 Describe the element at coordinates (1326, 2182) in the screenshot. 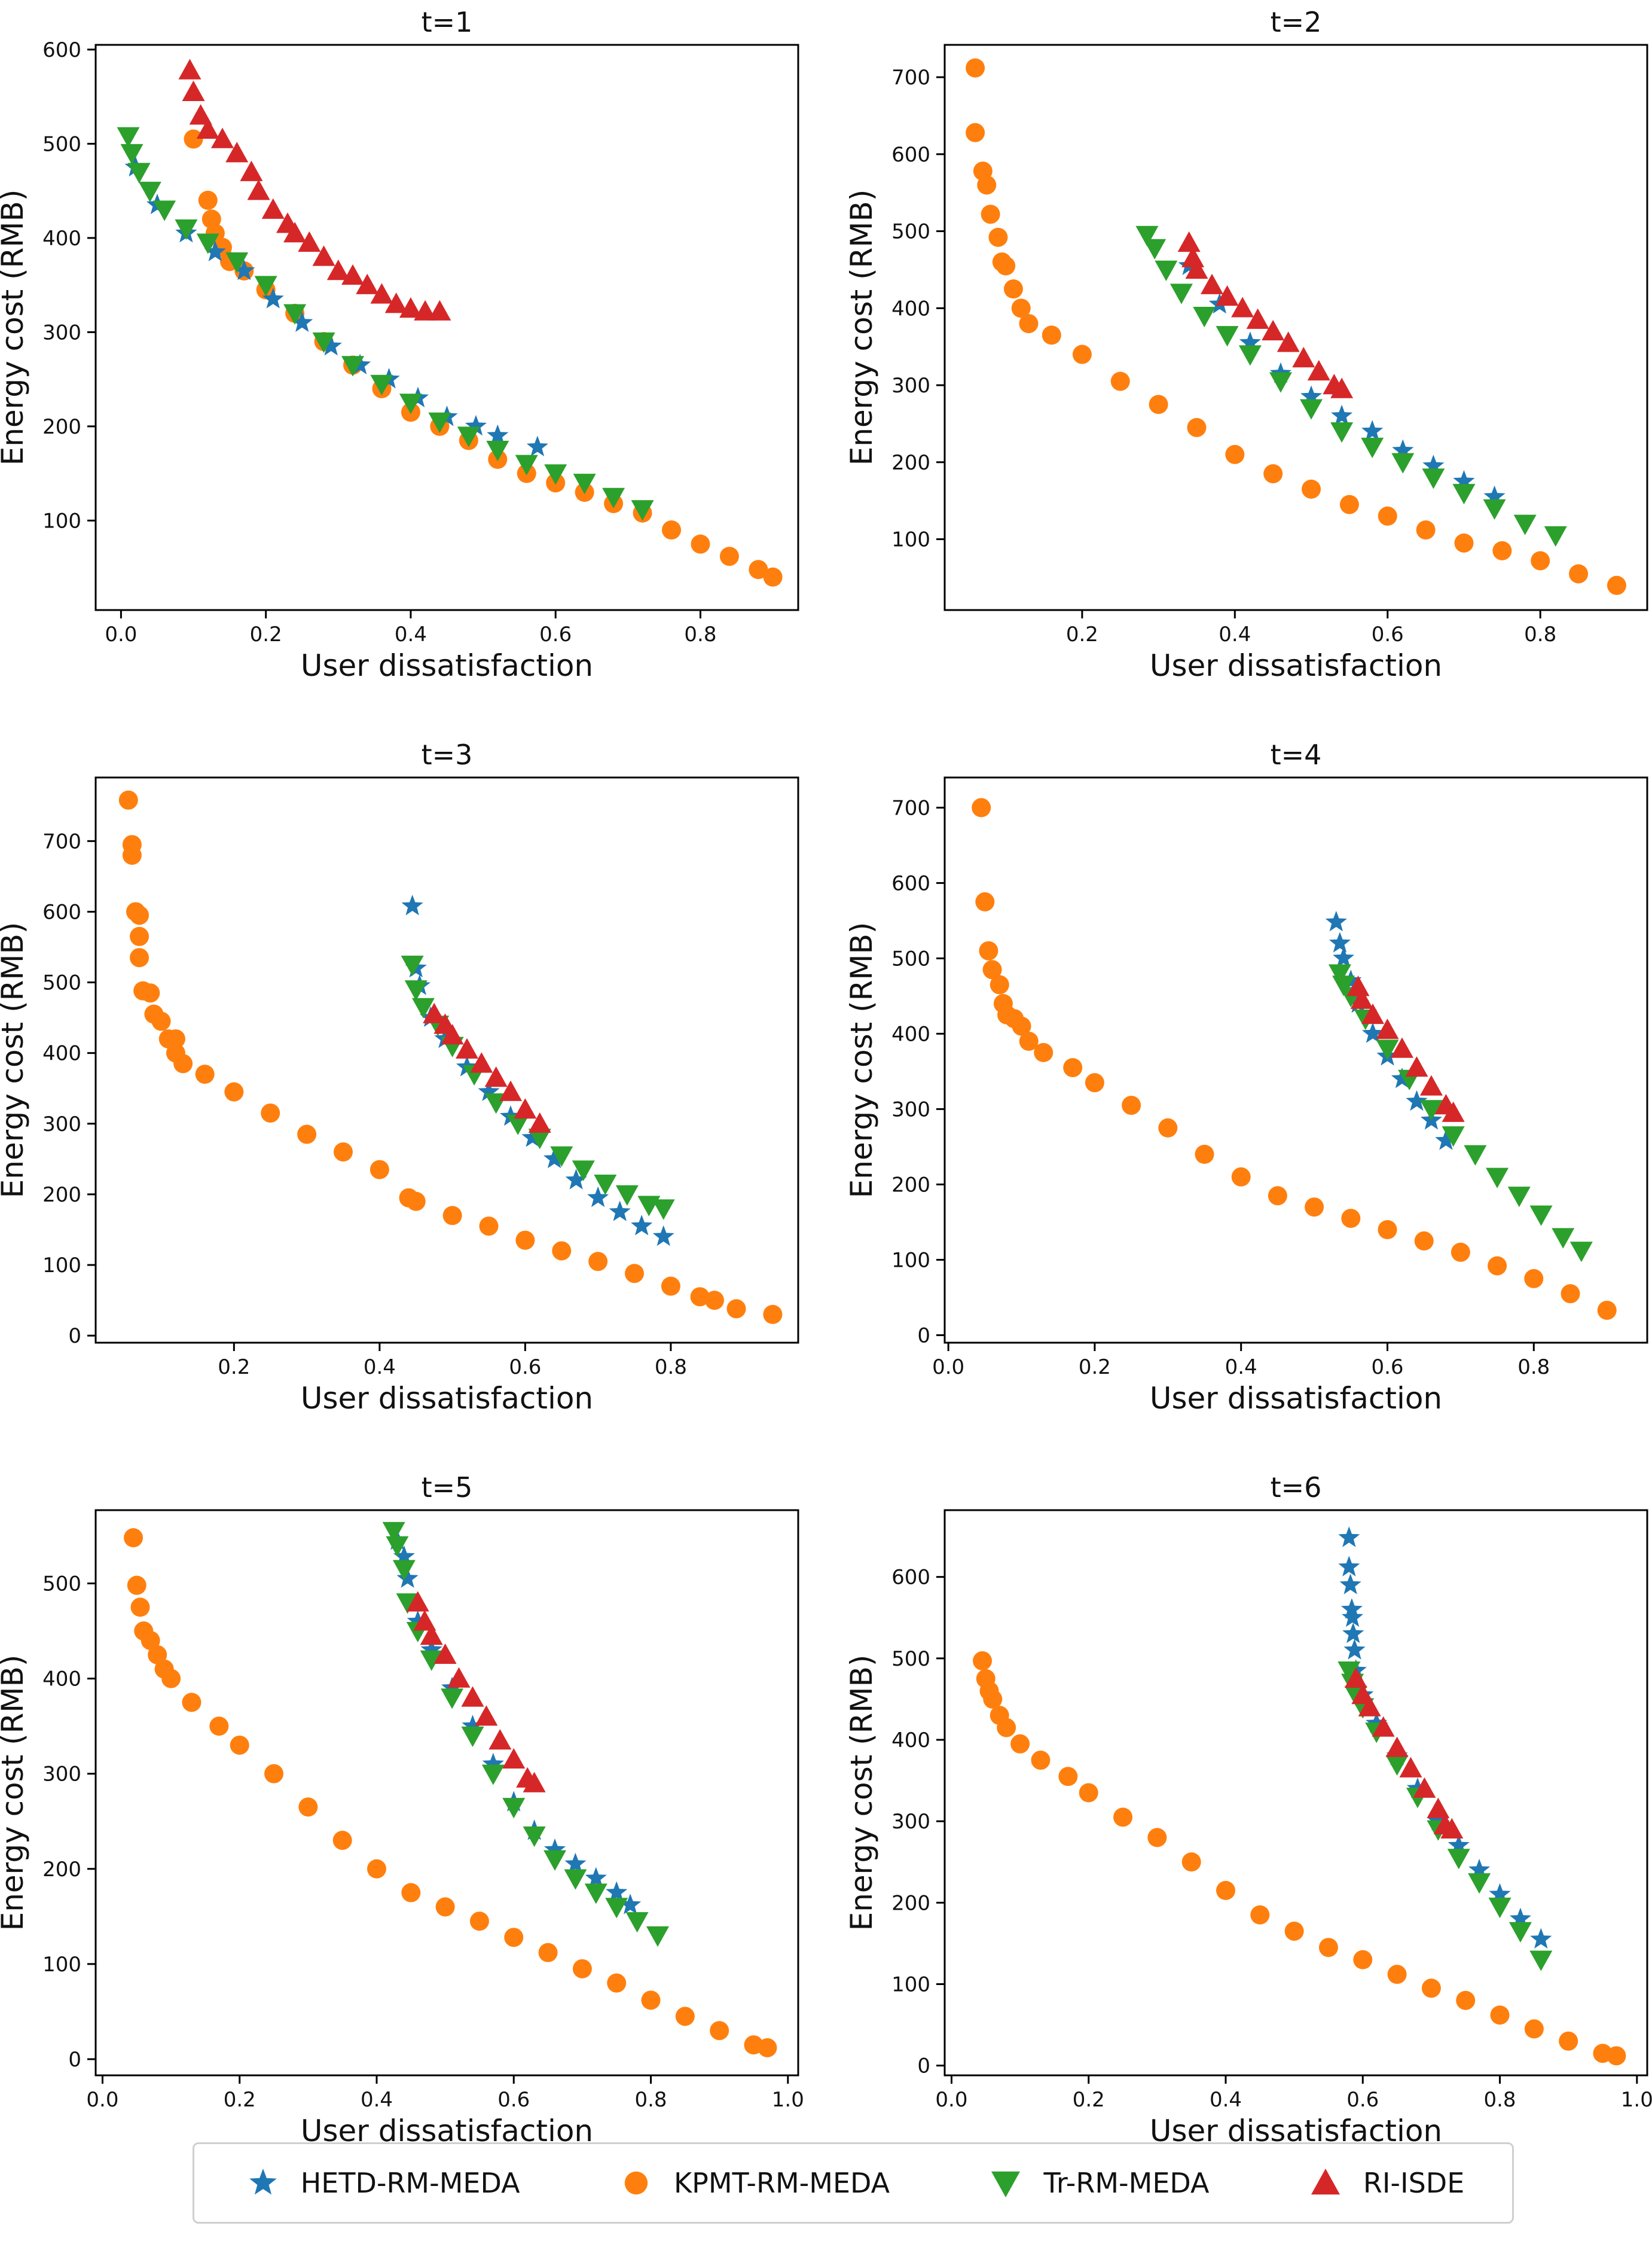

I see `legend-marker-shape` at that location.